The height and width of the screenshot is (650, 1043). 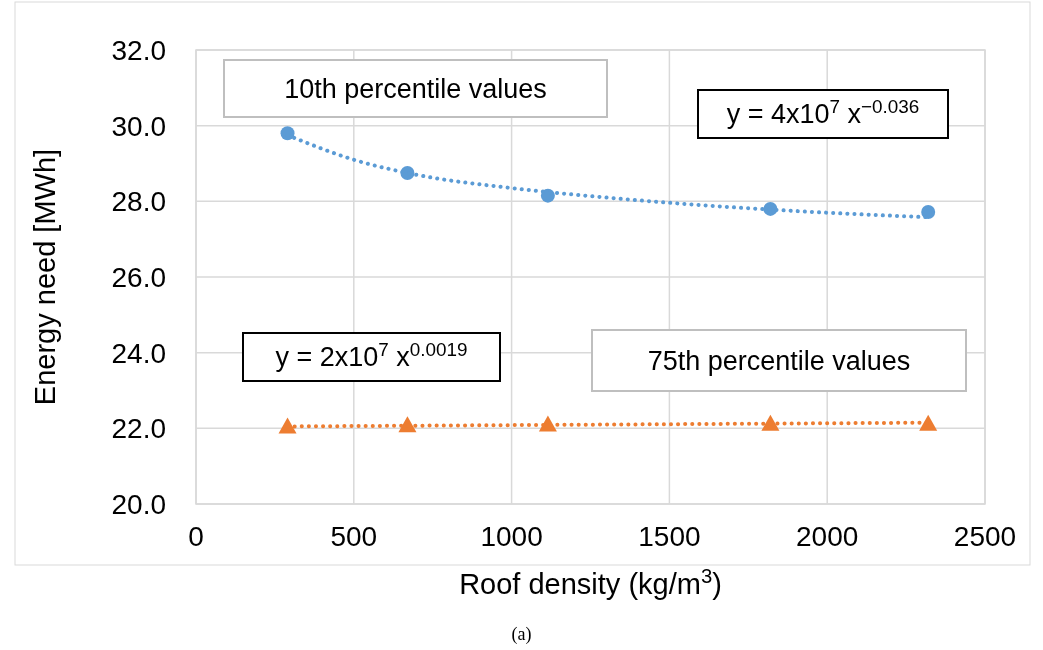 What do you see at coordinates (371, 355) in the screenshot?
I see `annotation: y = 2x10$^{7}$ x$^{0.0019}$` at bounding box center [371, 355].